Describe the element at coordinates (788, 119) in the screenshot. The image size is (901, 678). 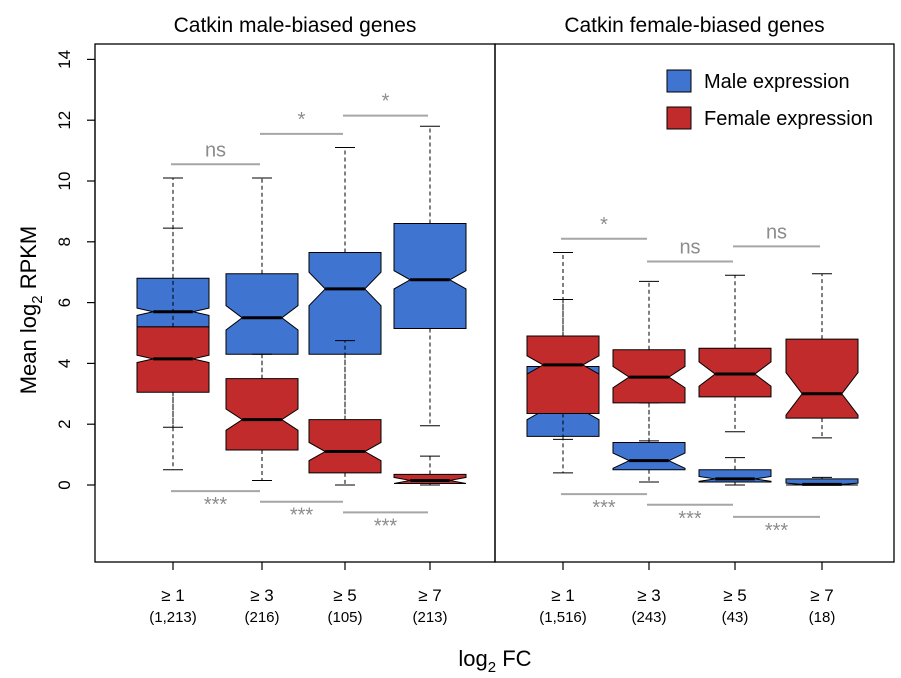
I see `legend-label-female: Female expression` at that location.